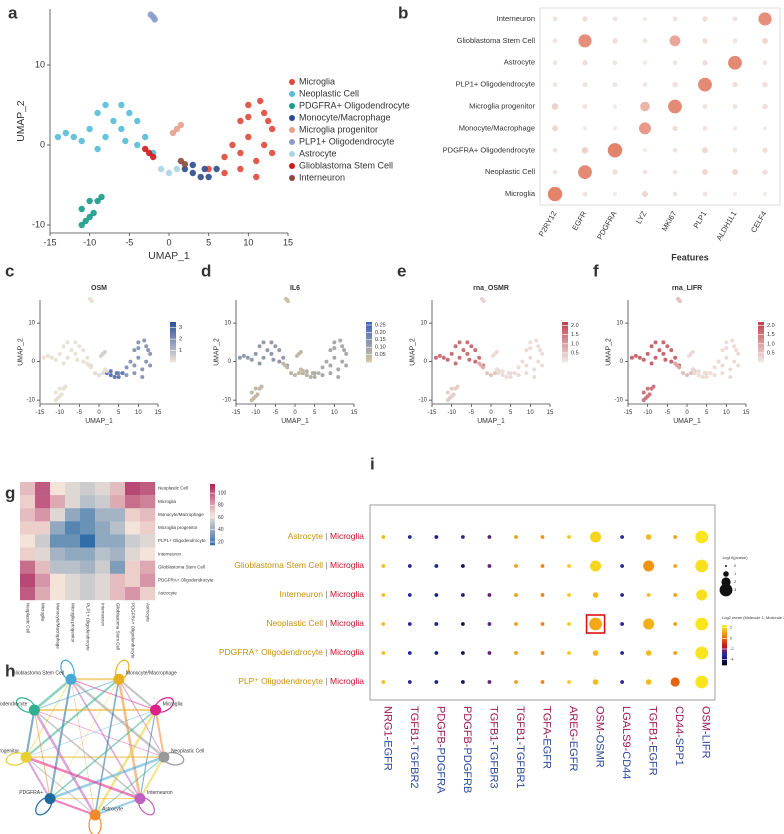 The height and width of the screenshot is (834, 784). What do you see at coordinates (520, 766) in the screenshot?
I see `col-label-part: TGFBR1` at bounding box center [520, 766].